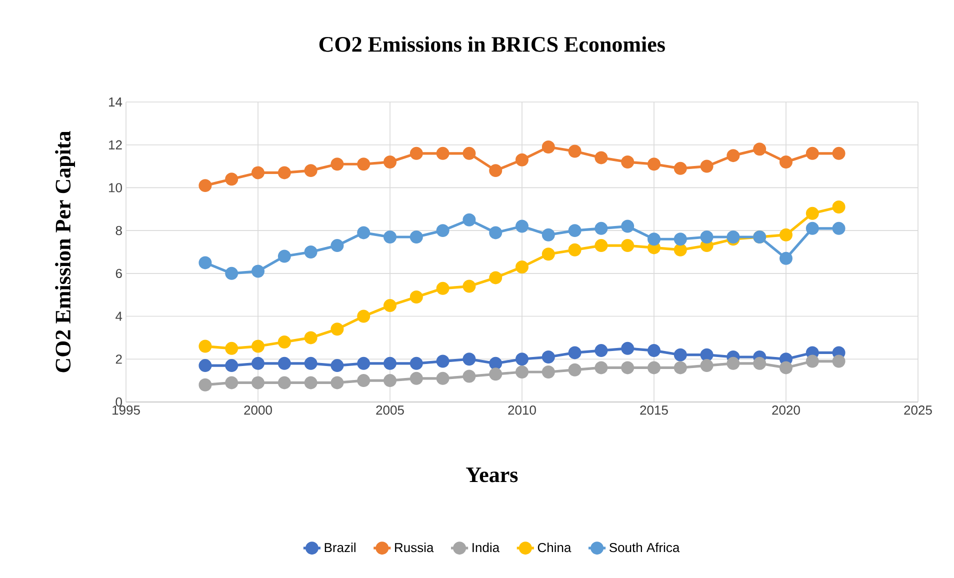 The image size is (954, 578). What do you see at coordinates (492, 475) in the screenshot?
I see `x-axis-title: Years` at bounding box center [492, 475].